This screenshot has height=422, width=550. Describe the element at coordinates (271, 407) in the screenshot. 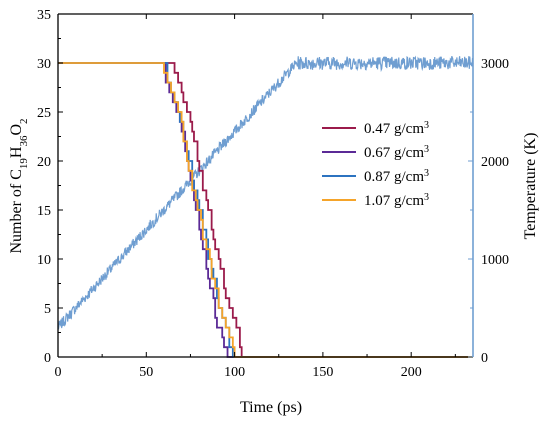

I see `x-axis-title: Time (ps)` at that location.